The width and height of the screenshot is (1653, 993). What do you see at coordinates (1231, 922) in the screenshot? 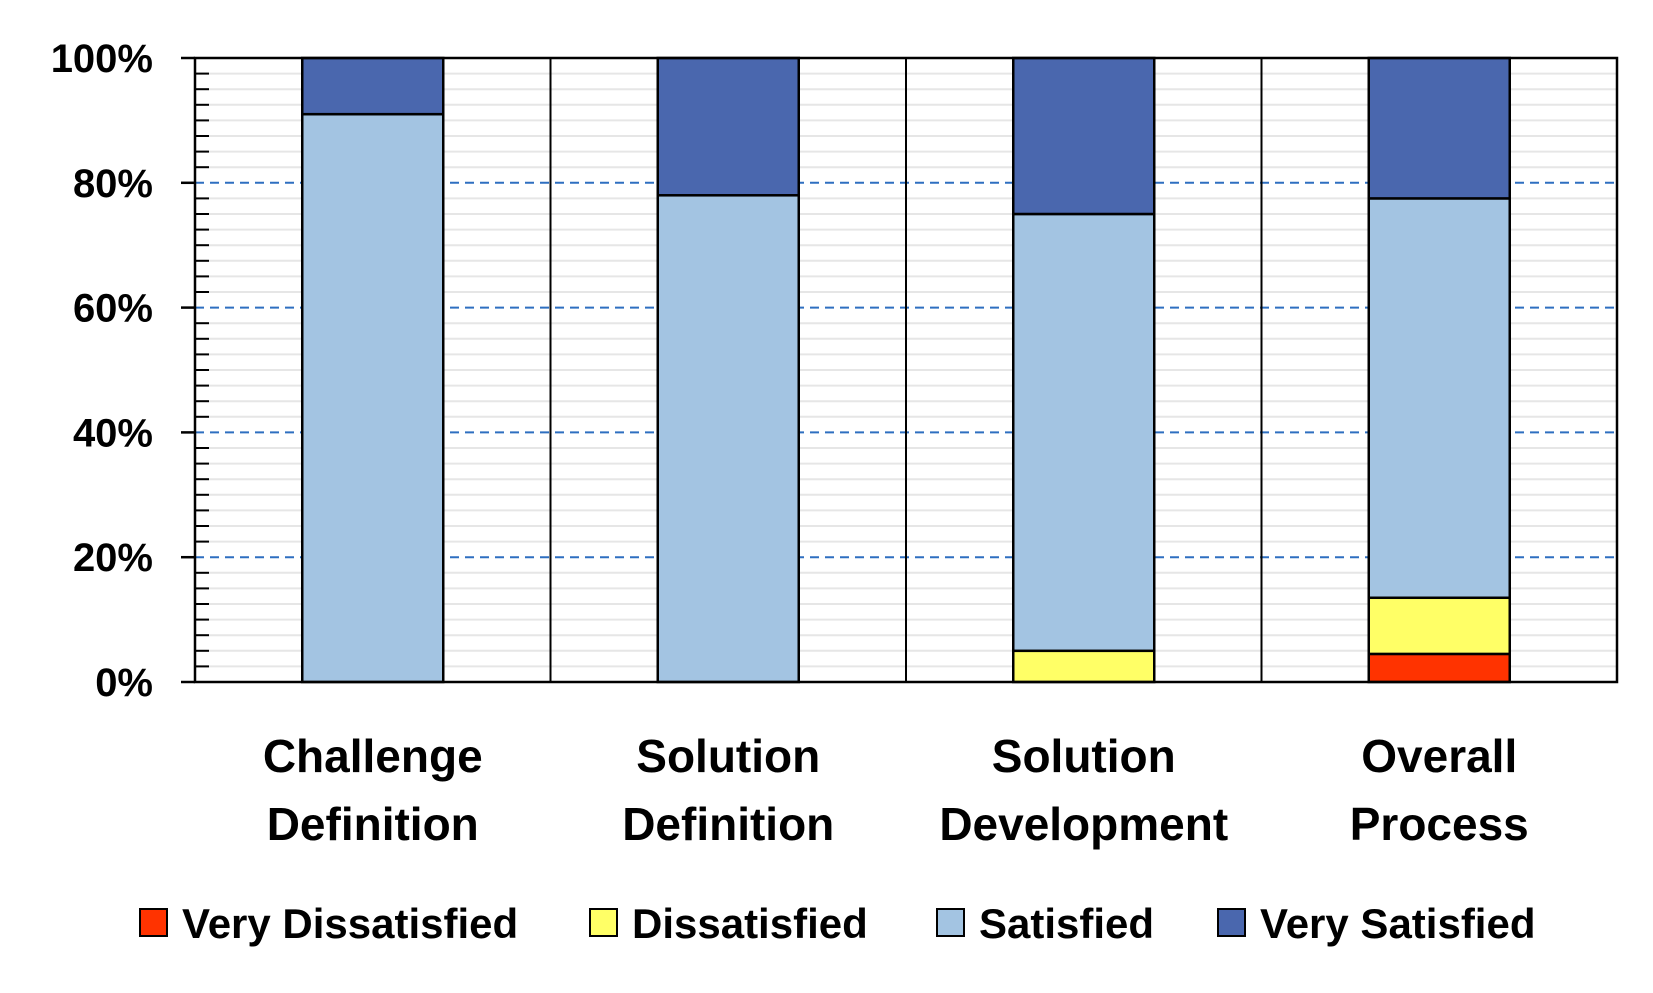
I see `legend-swatch-very-satisfied` at bounding box center [1231, 922].